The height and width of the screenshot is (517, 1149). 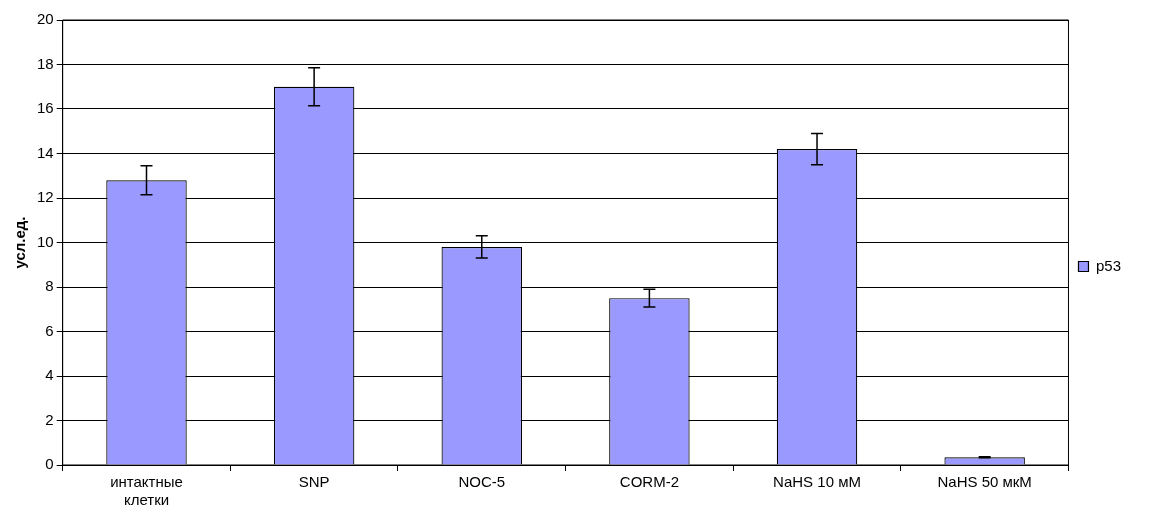 What do you see at coordinates (649, 482) in the screenshot?
I see `x-tick-label: CORM-2` at bounding box center [649, 482].